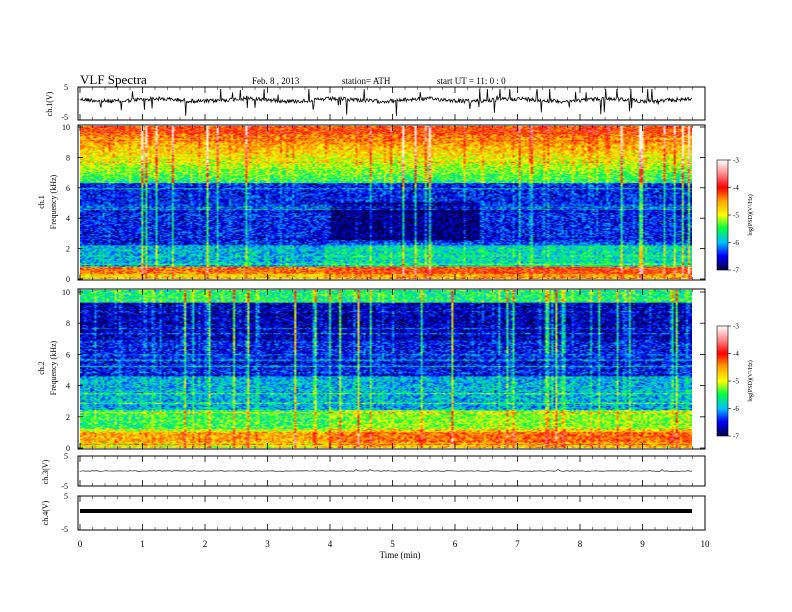 Image resolution: width=792 pixels, height=612 pixels. I want to click on time-axis-tick-labels: 0 1 2 3 4 5 6 7 8 9 10, so click(394, 544).